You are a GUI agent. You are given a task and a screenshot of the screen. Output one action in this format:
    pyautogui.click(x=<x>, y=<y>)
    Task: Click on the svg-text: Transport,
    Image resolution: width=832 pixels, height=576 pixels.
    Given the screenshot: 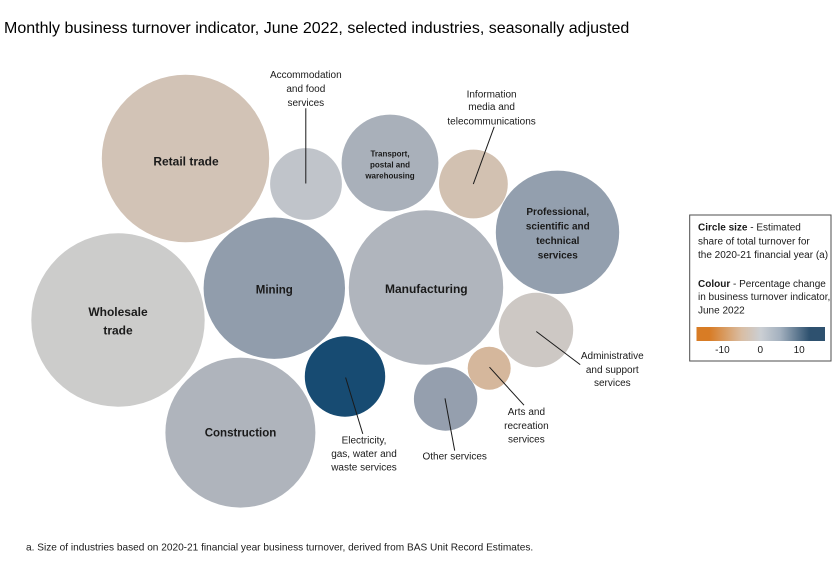 What is the action you would take?
    pyautogui.click(x=389, y=153)
    